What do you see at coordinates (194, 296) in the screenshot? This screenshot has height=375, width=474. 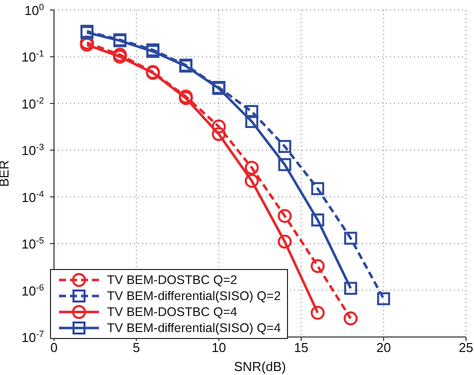 I see `legend-label: TV BEM-differential(SISO) Q=2` at bounding box center [194, 296].